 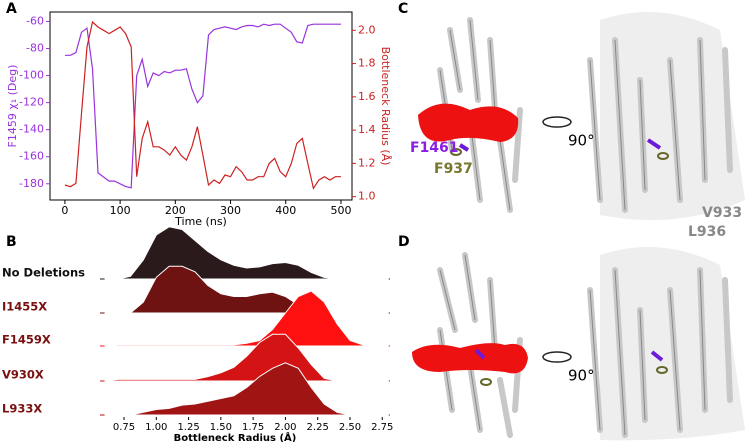 I want to click on legend-label: L933X, so click(x=22, y=409).